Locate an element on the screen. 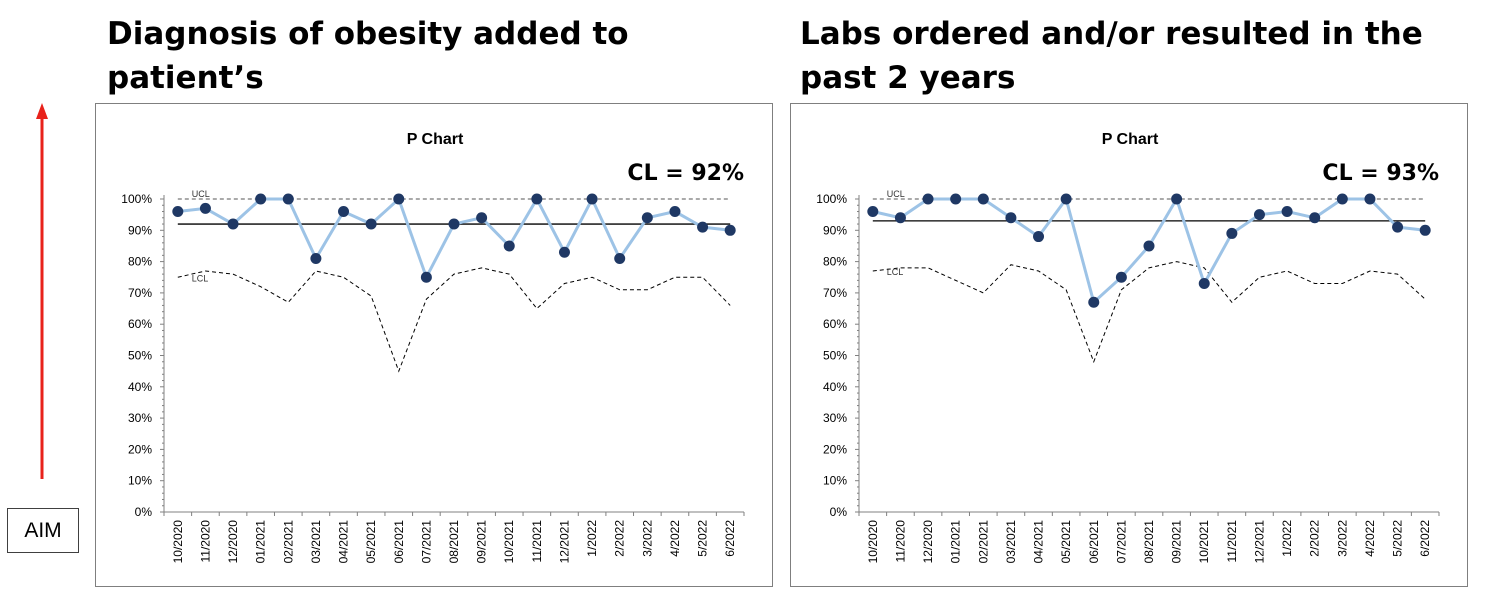 This screenshot has width=1486, height=614. y-tick-label: 80% is located at coordinates (835, 262).